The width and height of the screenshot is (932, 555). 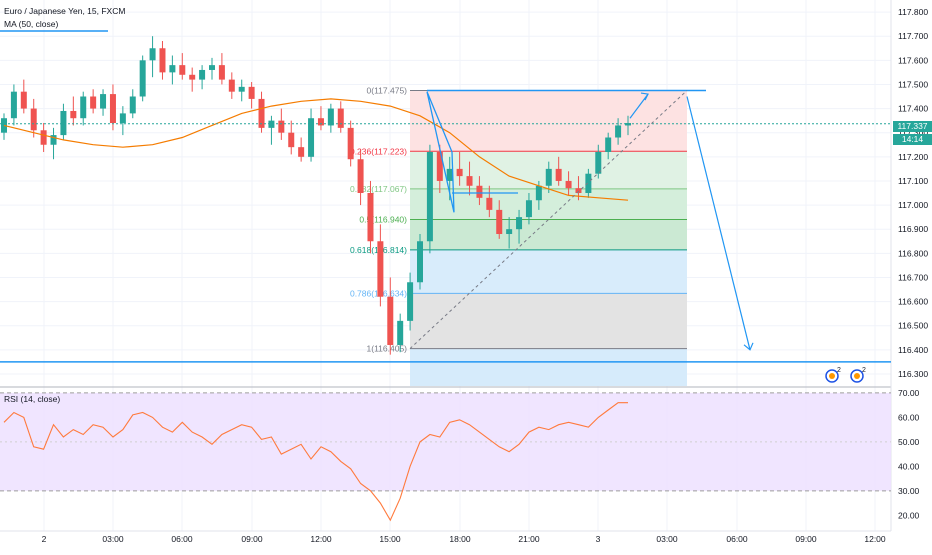 I want to click on price-tick-label: 116.900, so click(x=913, y=229).